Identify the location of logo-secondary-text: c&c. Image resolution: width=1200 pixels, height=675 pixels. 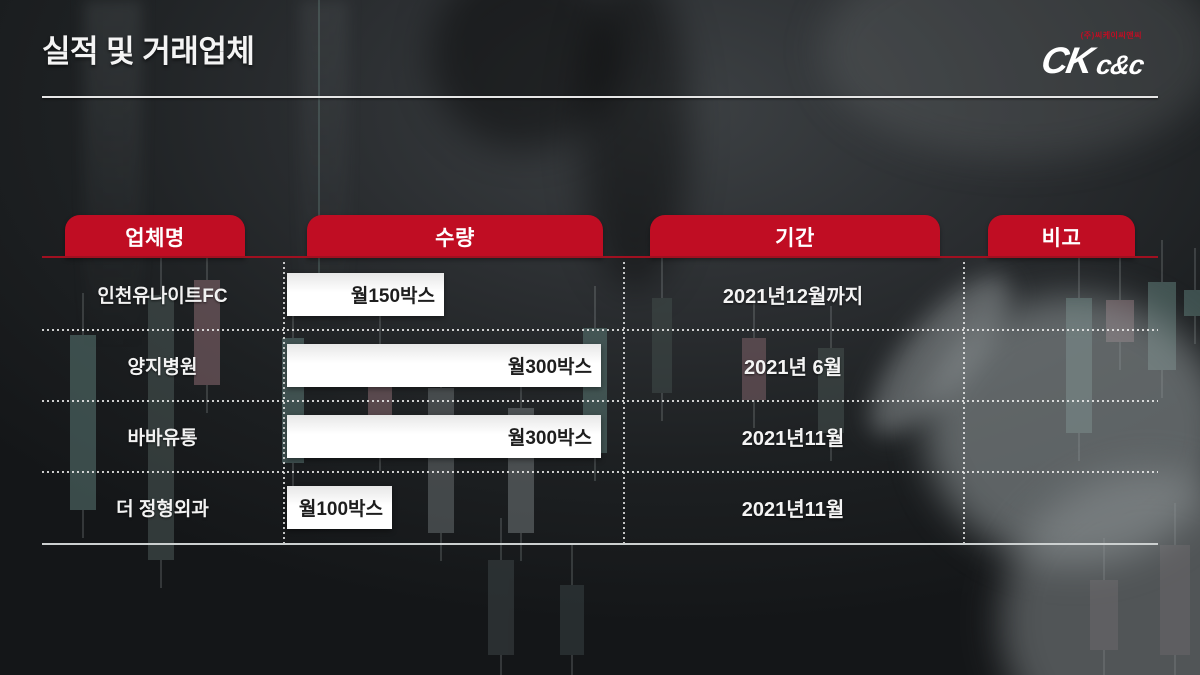
(1120, 65).